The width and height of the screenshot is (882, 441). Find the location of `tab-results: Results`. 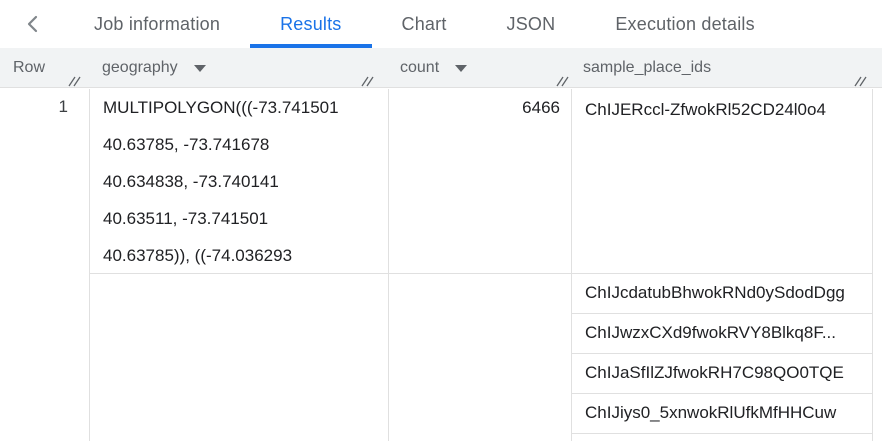

tab-results: Results is located at coordinates (311, 24).